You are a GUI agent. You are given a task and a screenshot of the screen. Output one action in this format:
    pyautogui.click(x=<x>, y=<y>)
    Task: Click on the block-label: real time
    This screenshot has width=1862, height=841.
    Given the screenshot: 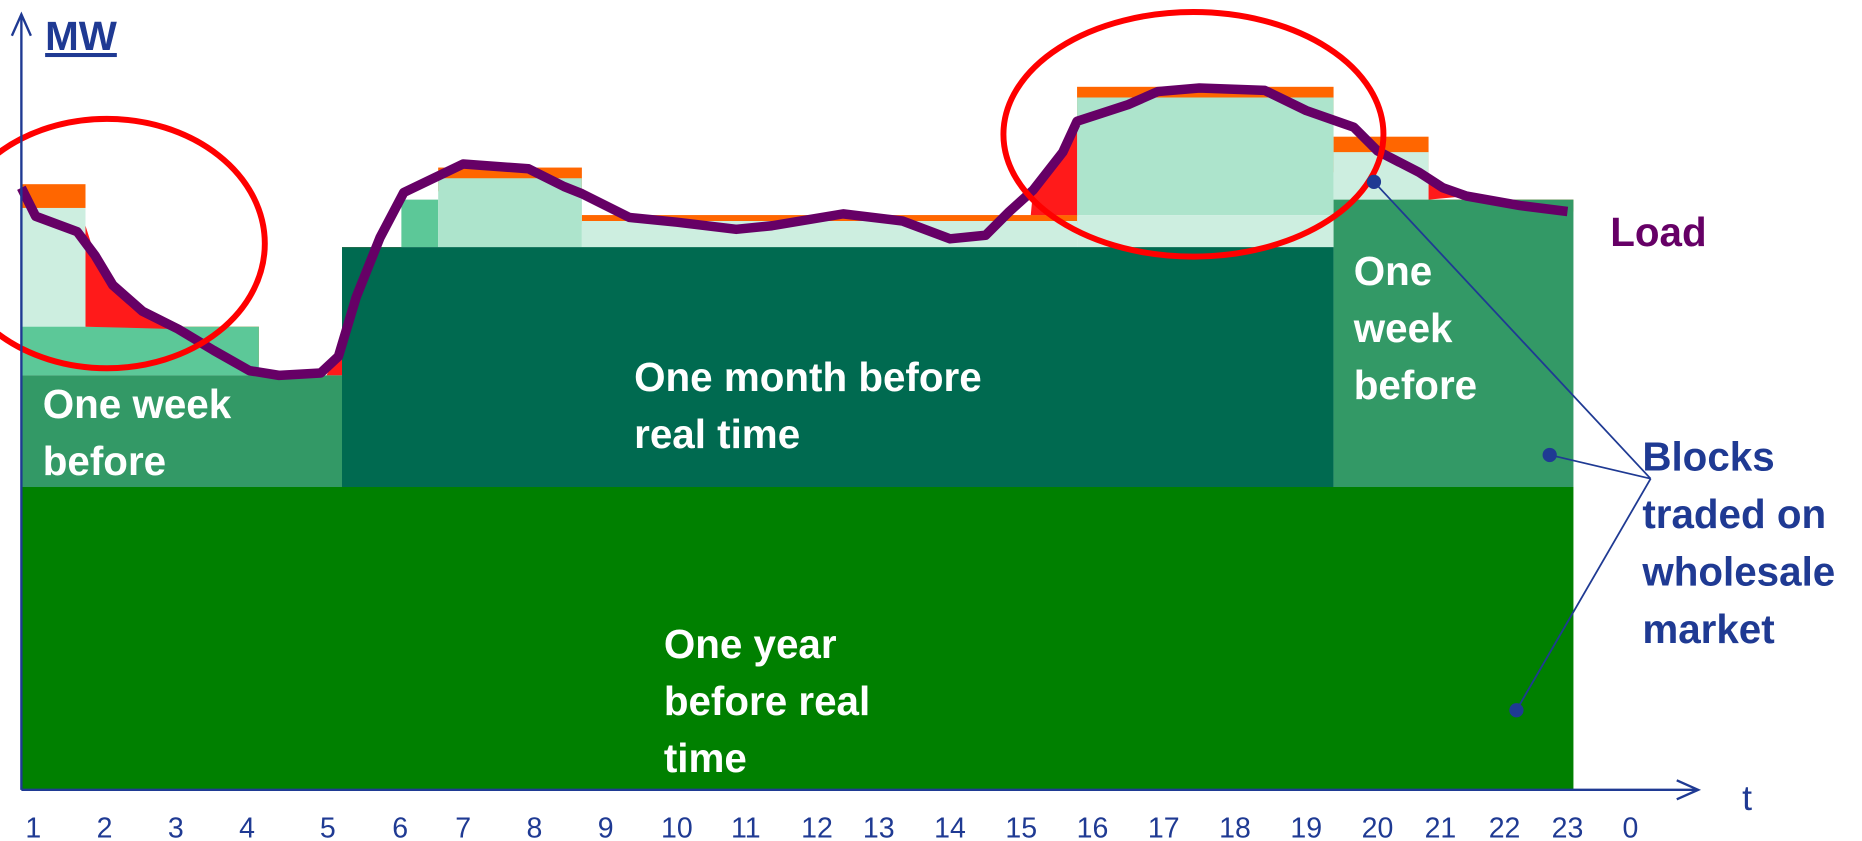 What is the action you would take?
    pyautogui.click(x=717, y=434)
    